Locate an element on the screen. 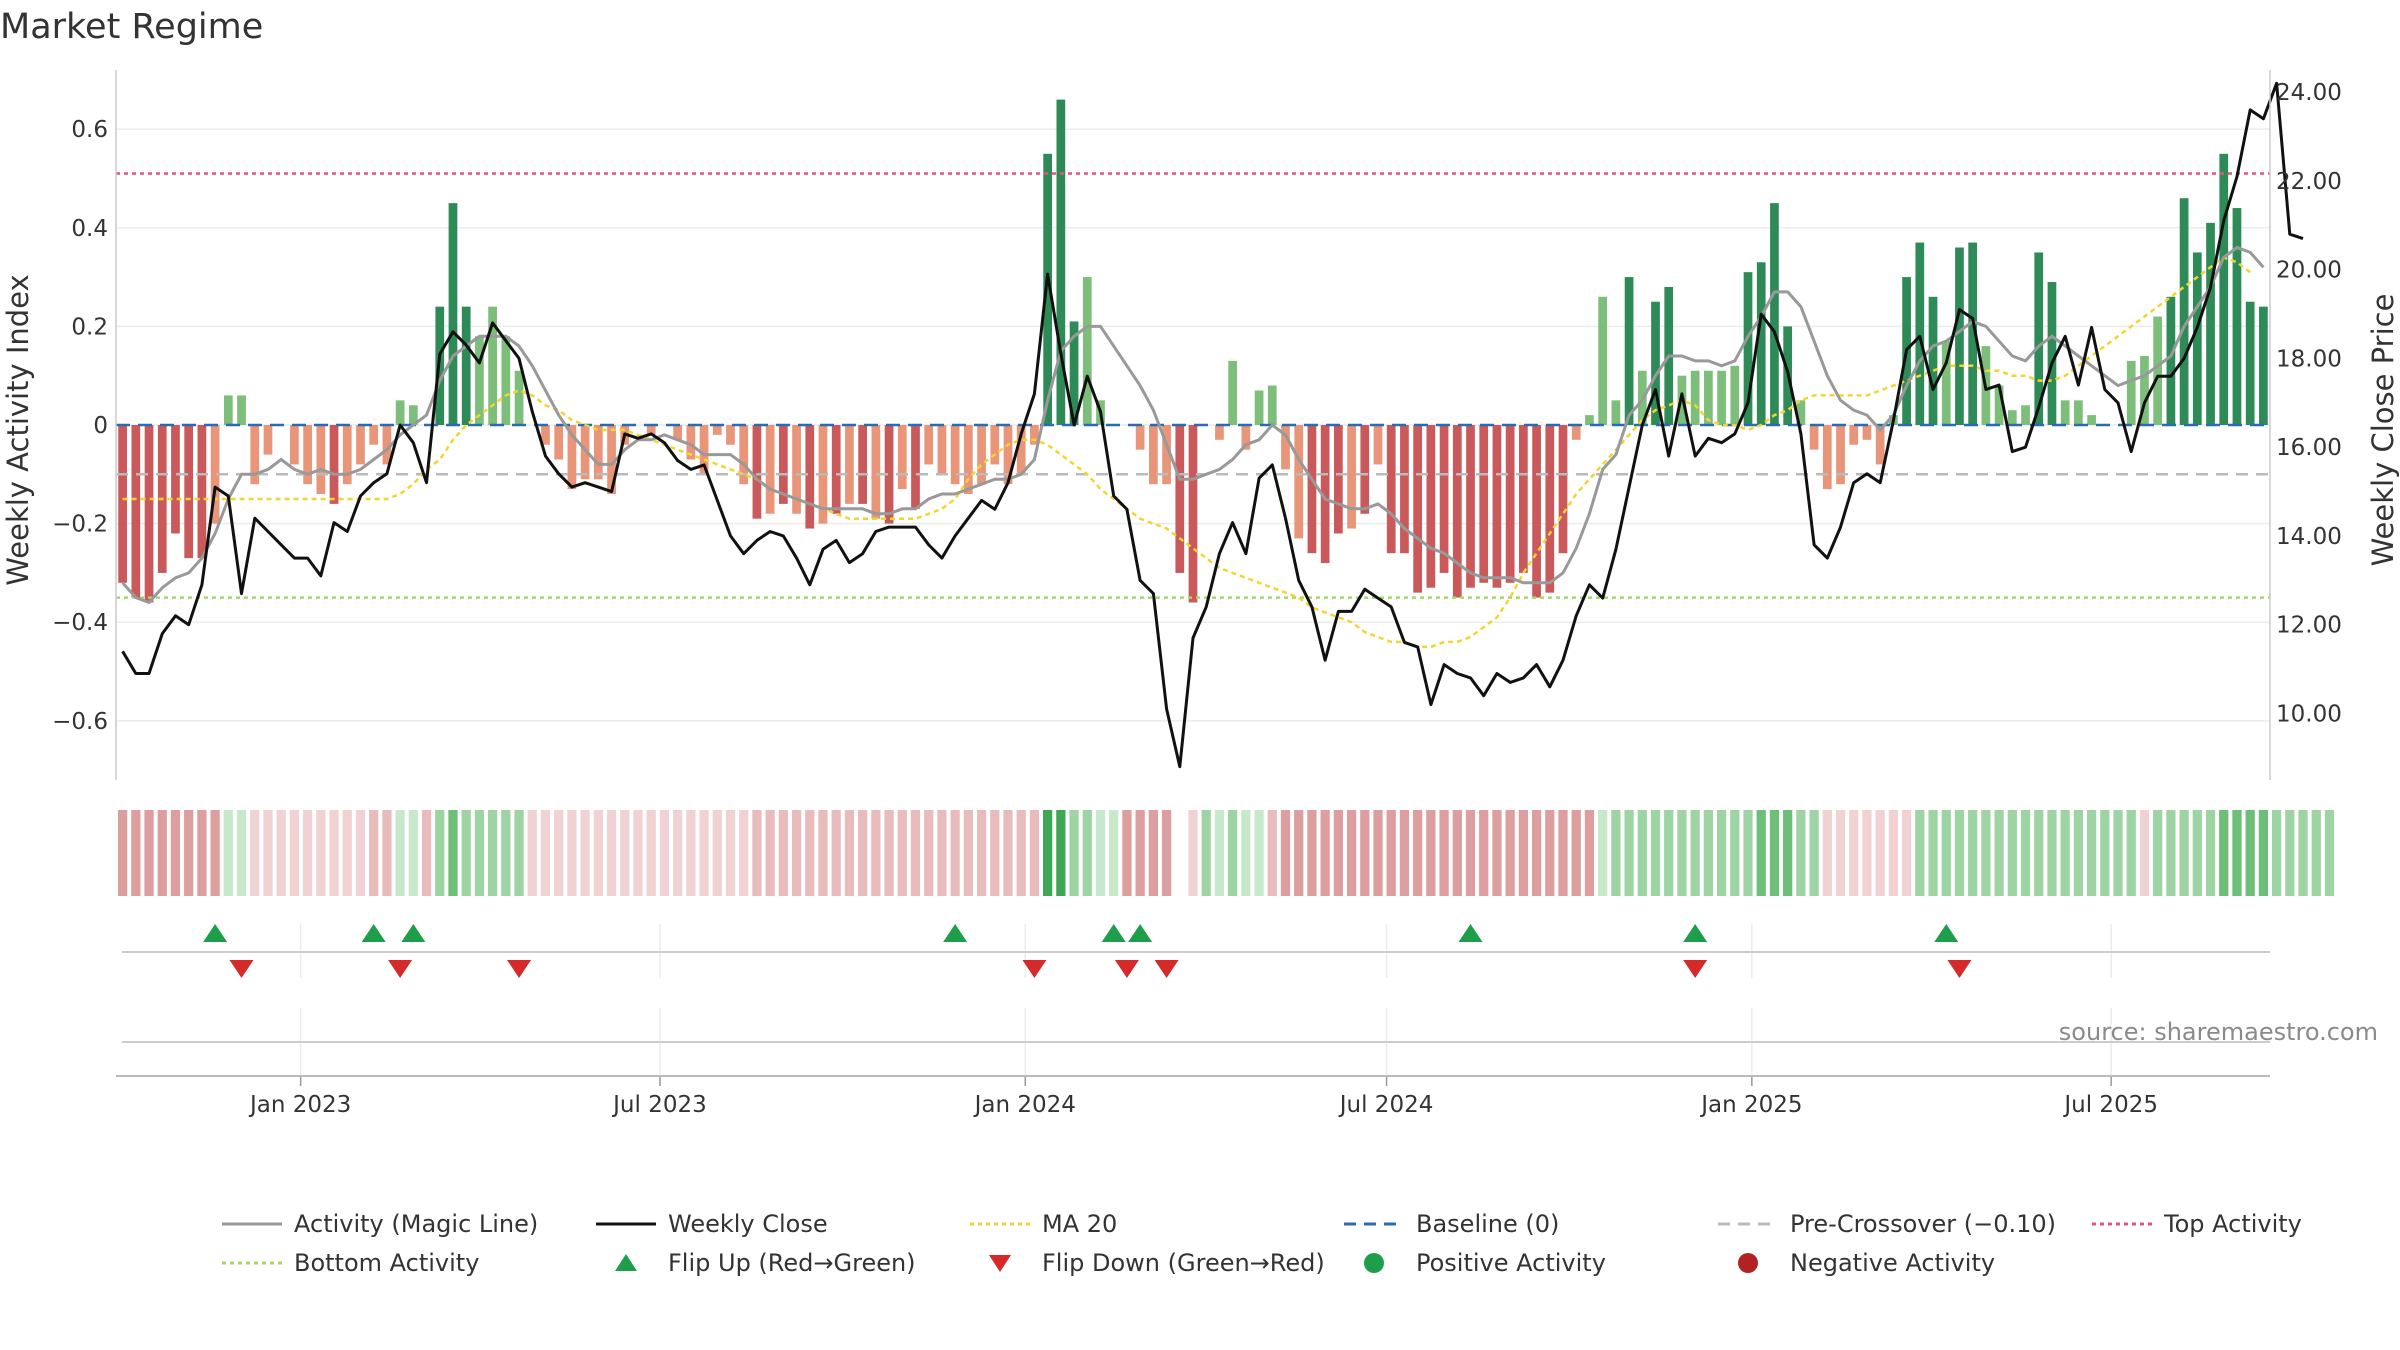 This screenshot has width=2400, height=1350. y-left-tick-label: −0.6 is located at coordinates (80, 722).